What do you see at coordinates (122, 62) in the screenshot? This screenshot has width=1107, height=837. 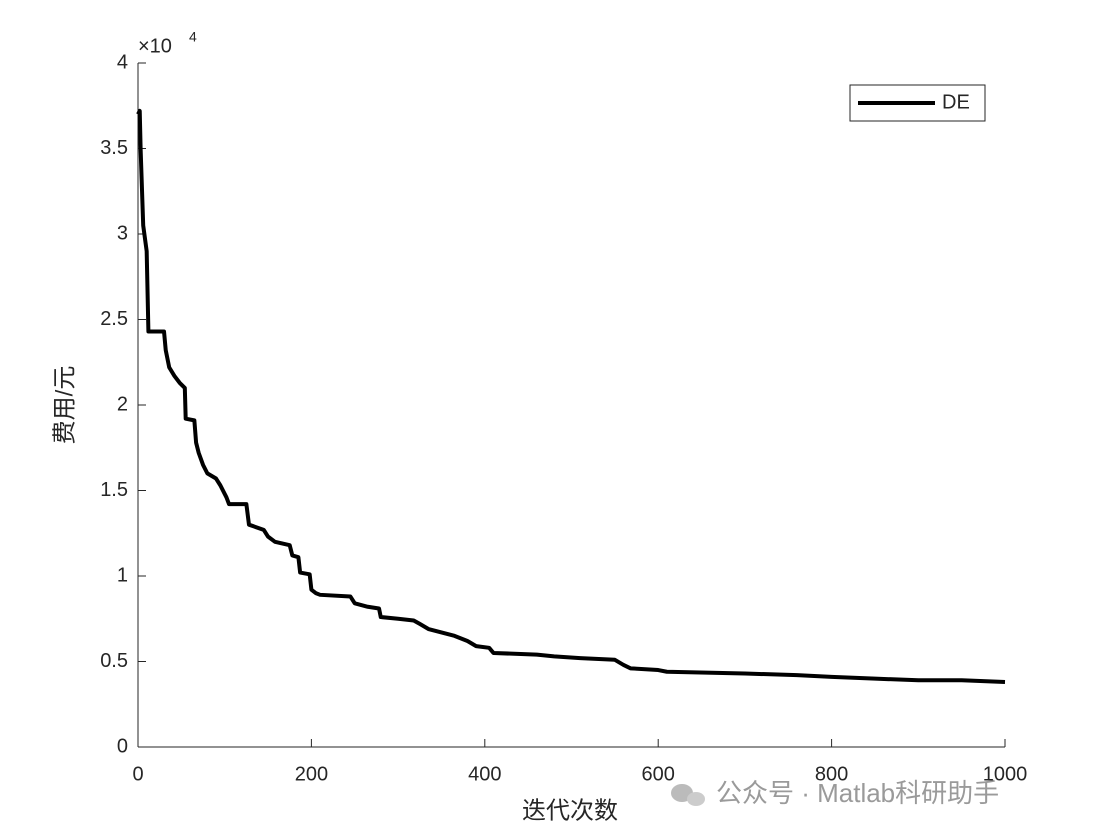 I see `y-tick-label: 4` at bounding box center [122, 62].